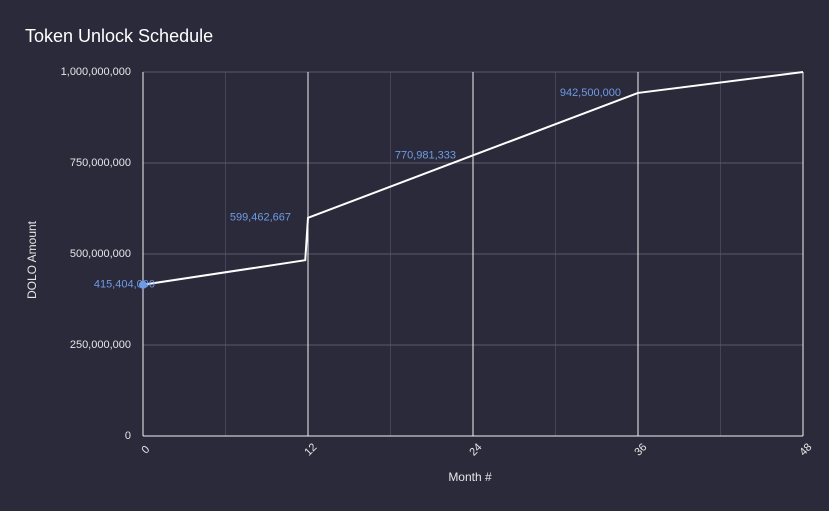  Describe the element at coordinates (260, 218) in the screenshot. I see `data-label: 599,462,667` at that location.